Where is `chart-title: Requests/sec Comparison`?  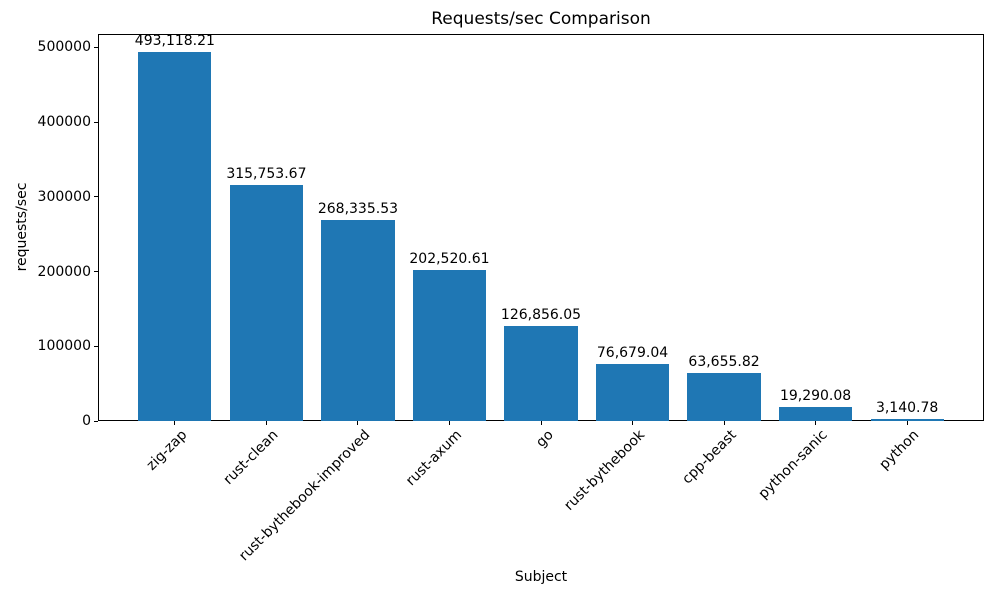
chart-title: Requests/sec Comparison is located at coordinates (541, 19).